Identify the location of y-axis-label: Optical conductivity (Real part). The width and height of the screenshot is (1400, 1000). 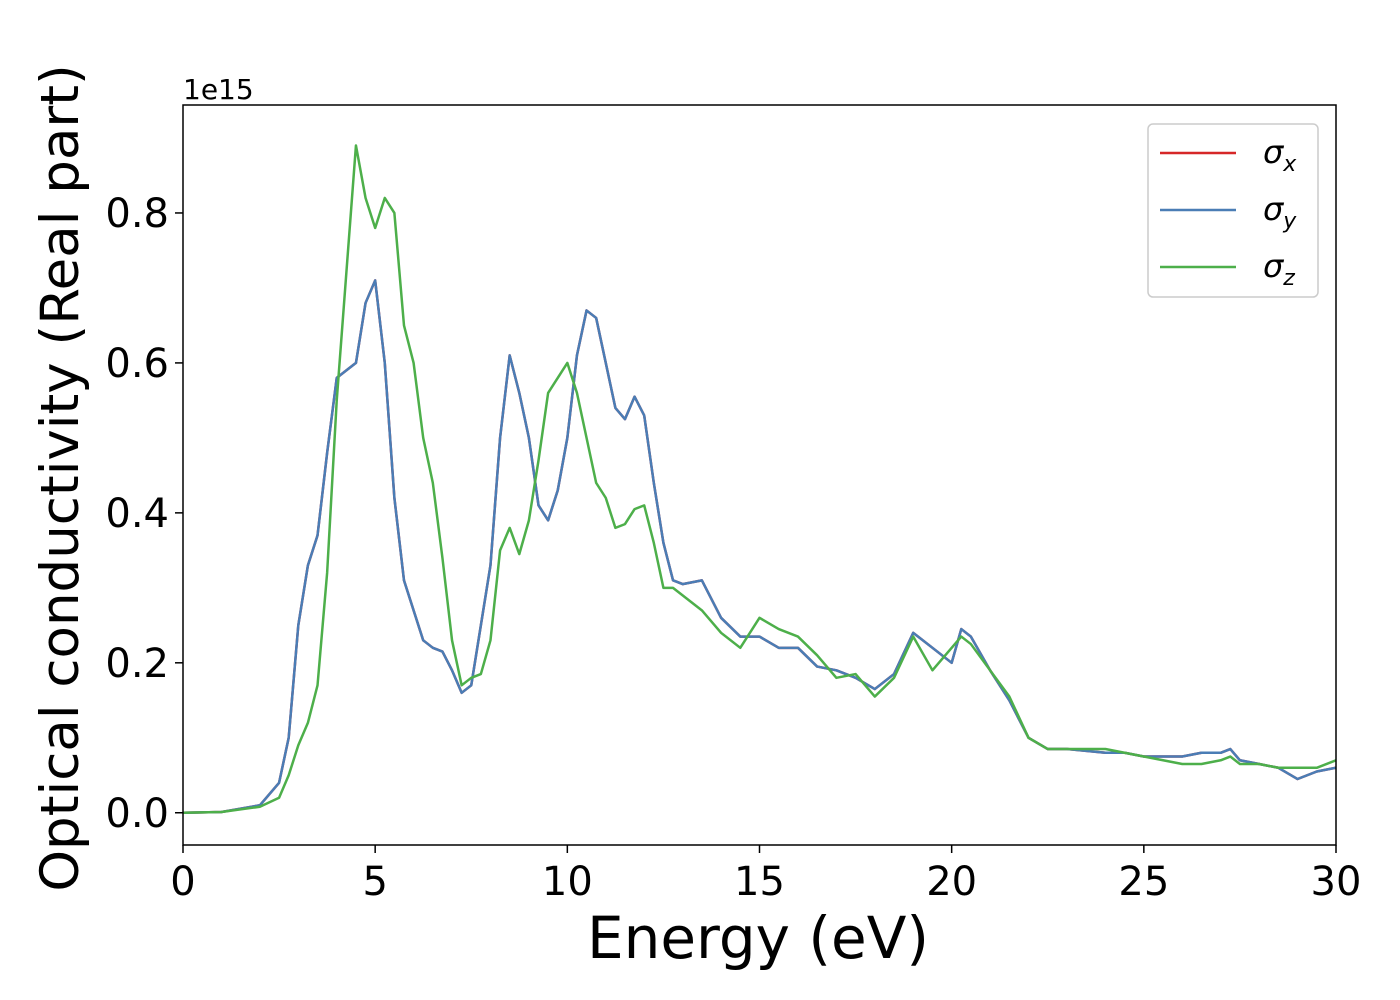
(60, 477).